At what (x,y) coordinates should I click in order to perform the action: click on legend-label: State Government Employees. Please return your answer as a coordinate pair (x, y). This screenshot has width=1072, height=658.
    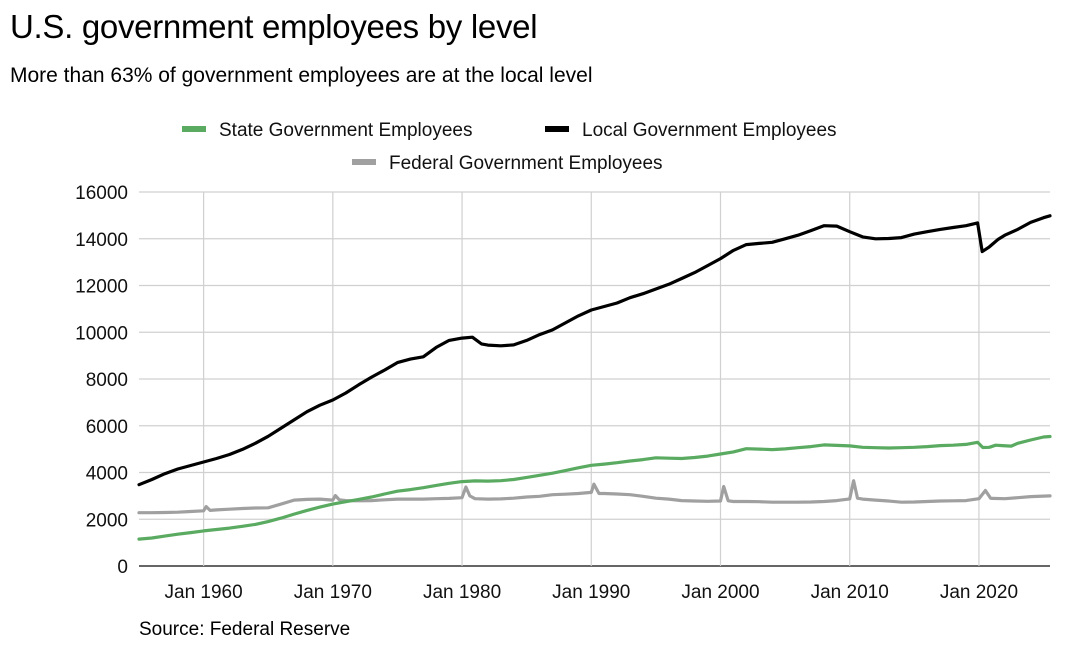
    Looking at the image, I should click on (345, 130).